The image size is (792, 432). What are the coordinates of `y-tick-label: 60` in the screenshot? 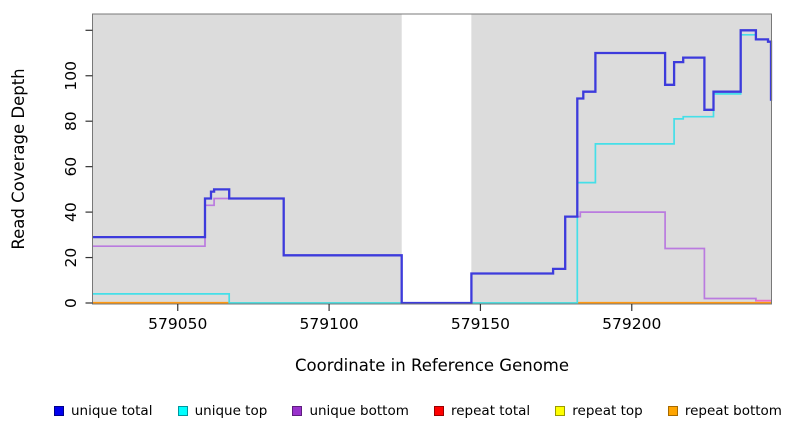 It's located at (71, 167).